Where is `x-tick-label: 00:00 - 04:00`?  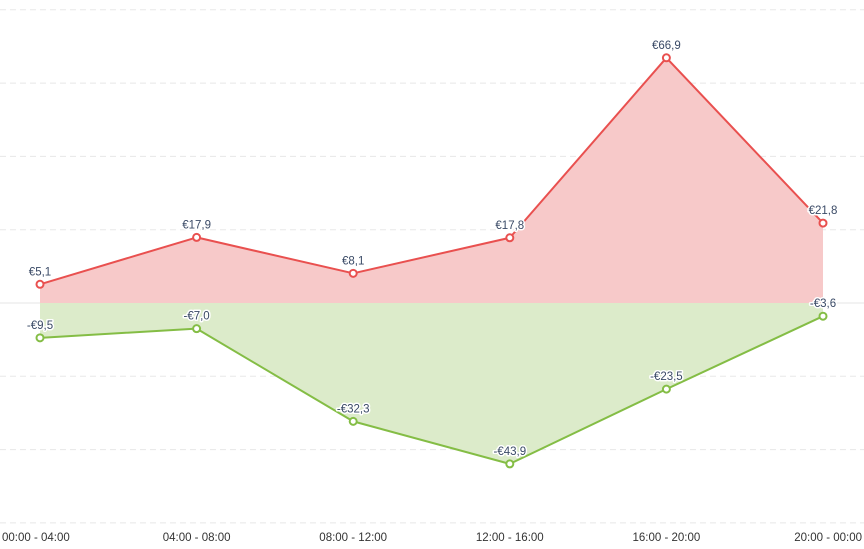 x-tick-label: 00:00 - 04:00 is located at coordinates (36, 538).